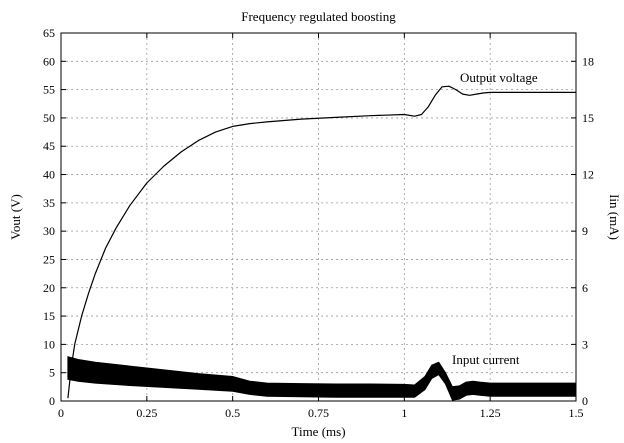  What do you see at coordinates (49, 33) in the screenshot?
I see `y-tick-label: 65` at bounding box center [49, 33].